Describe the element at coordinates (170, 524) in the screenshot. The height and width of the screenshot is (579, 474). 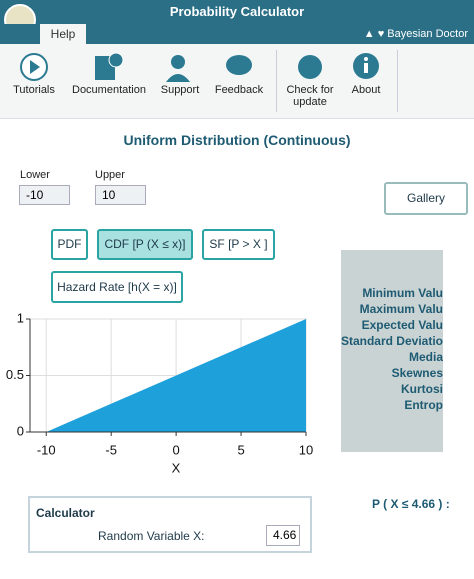
I see `calculator-group` at that location.